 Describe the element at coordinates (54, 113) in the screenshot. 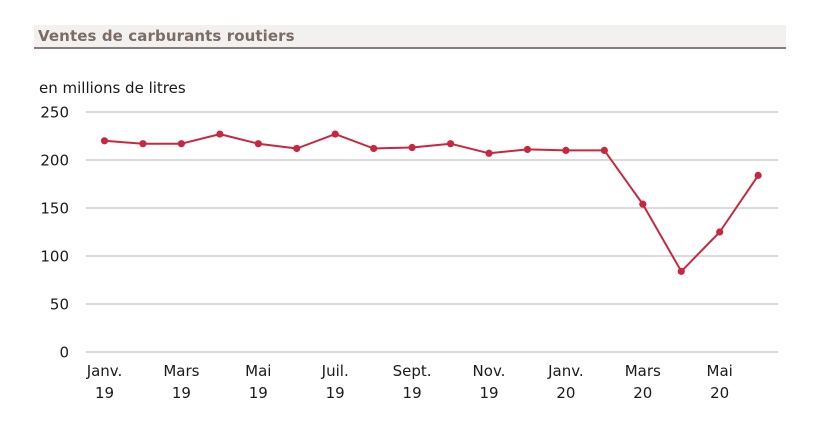

I see `y-tick-label: 250` at that location.